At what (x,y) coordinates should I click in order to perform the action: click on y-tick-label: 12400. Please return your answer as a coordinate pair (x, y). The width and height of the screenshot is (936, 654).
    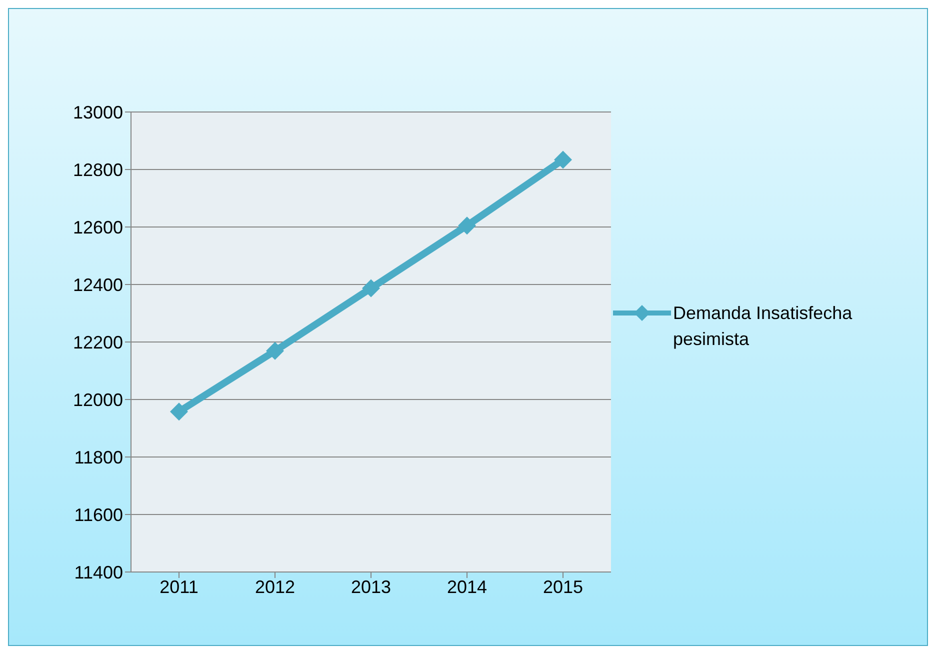
    Looking at the image, I should click on (97, 284).